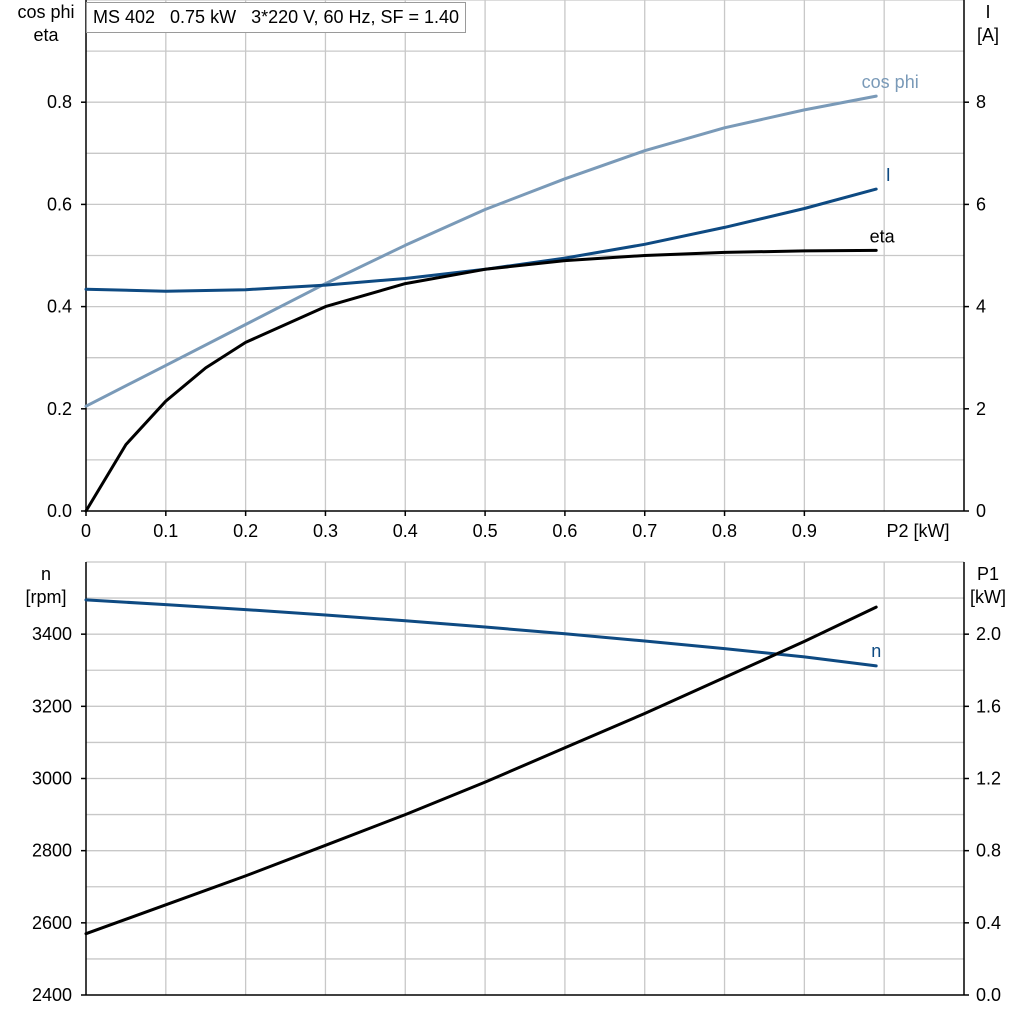  What do you see at coordinates (485, 531) in the screenshot?
I see `x-tick-label: 0.5` at bounding box center [485, 531].